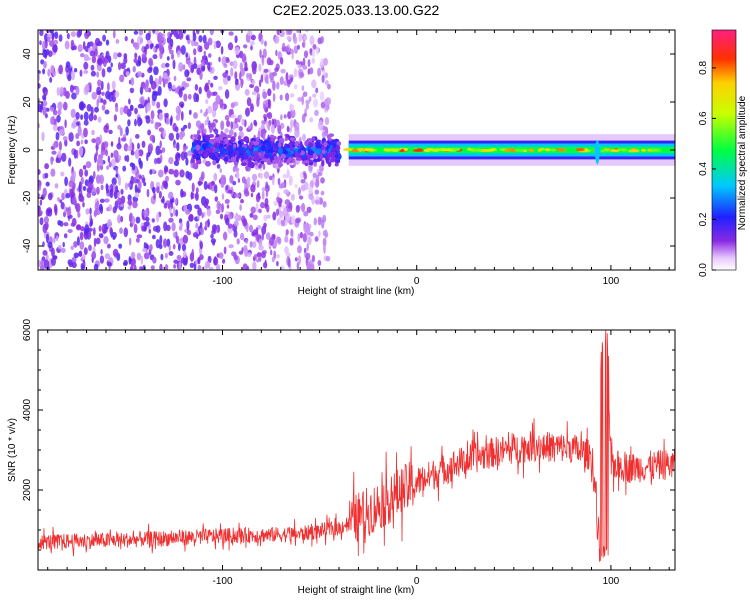 Image resolution: width=750 pixels, height=600 pixels. I want to click on colorbar-tick-label: 0.4, so click(703, 169).